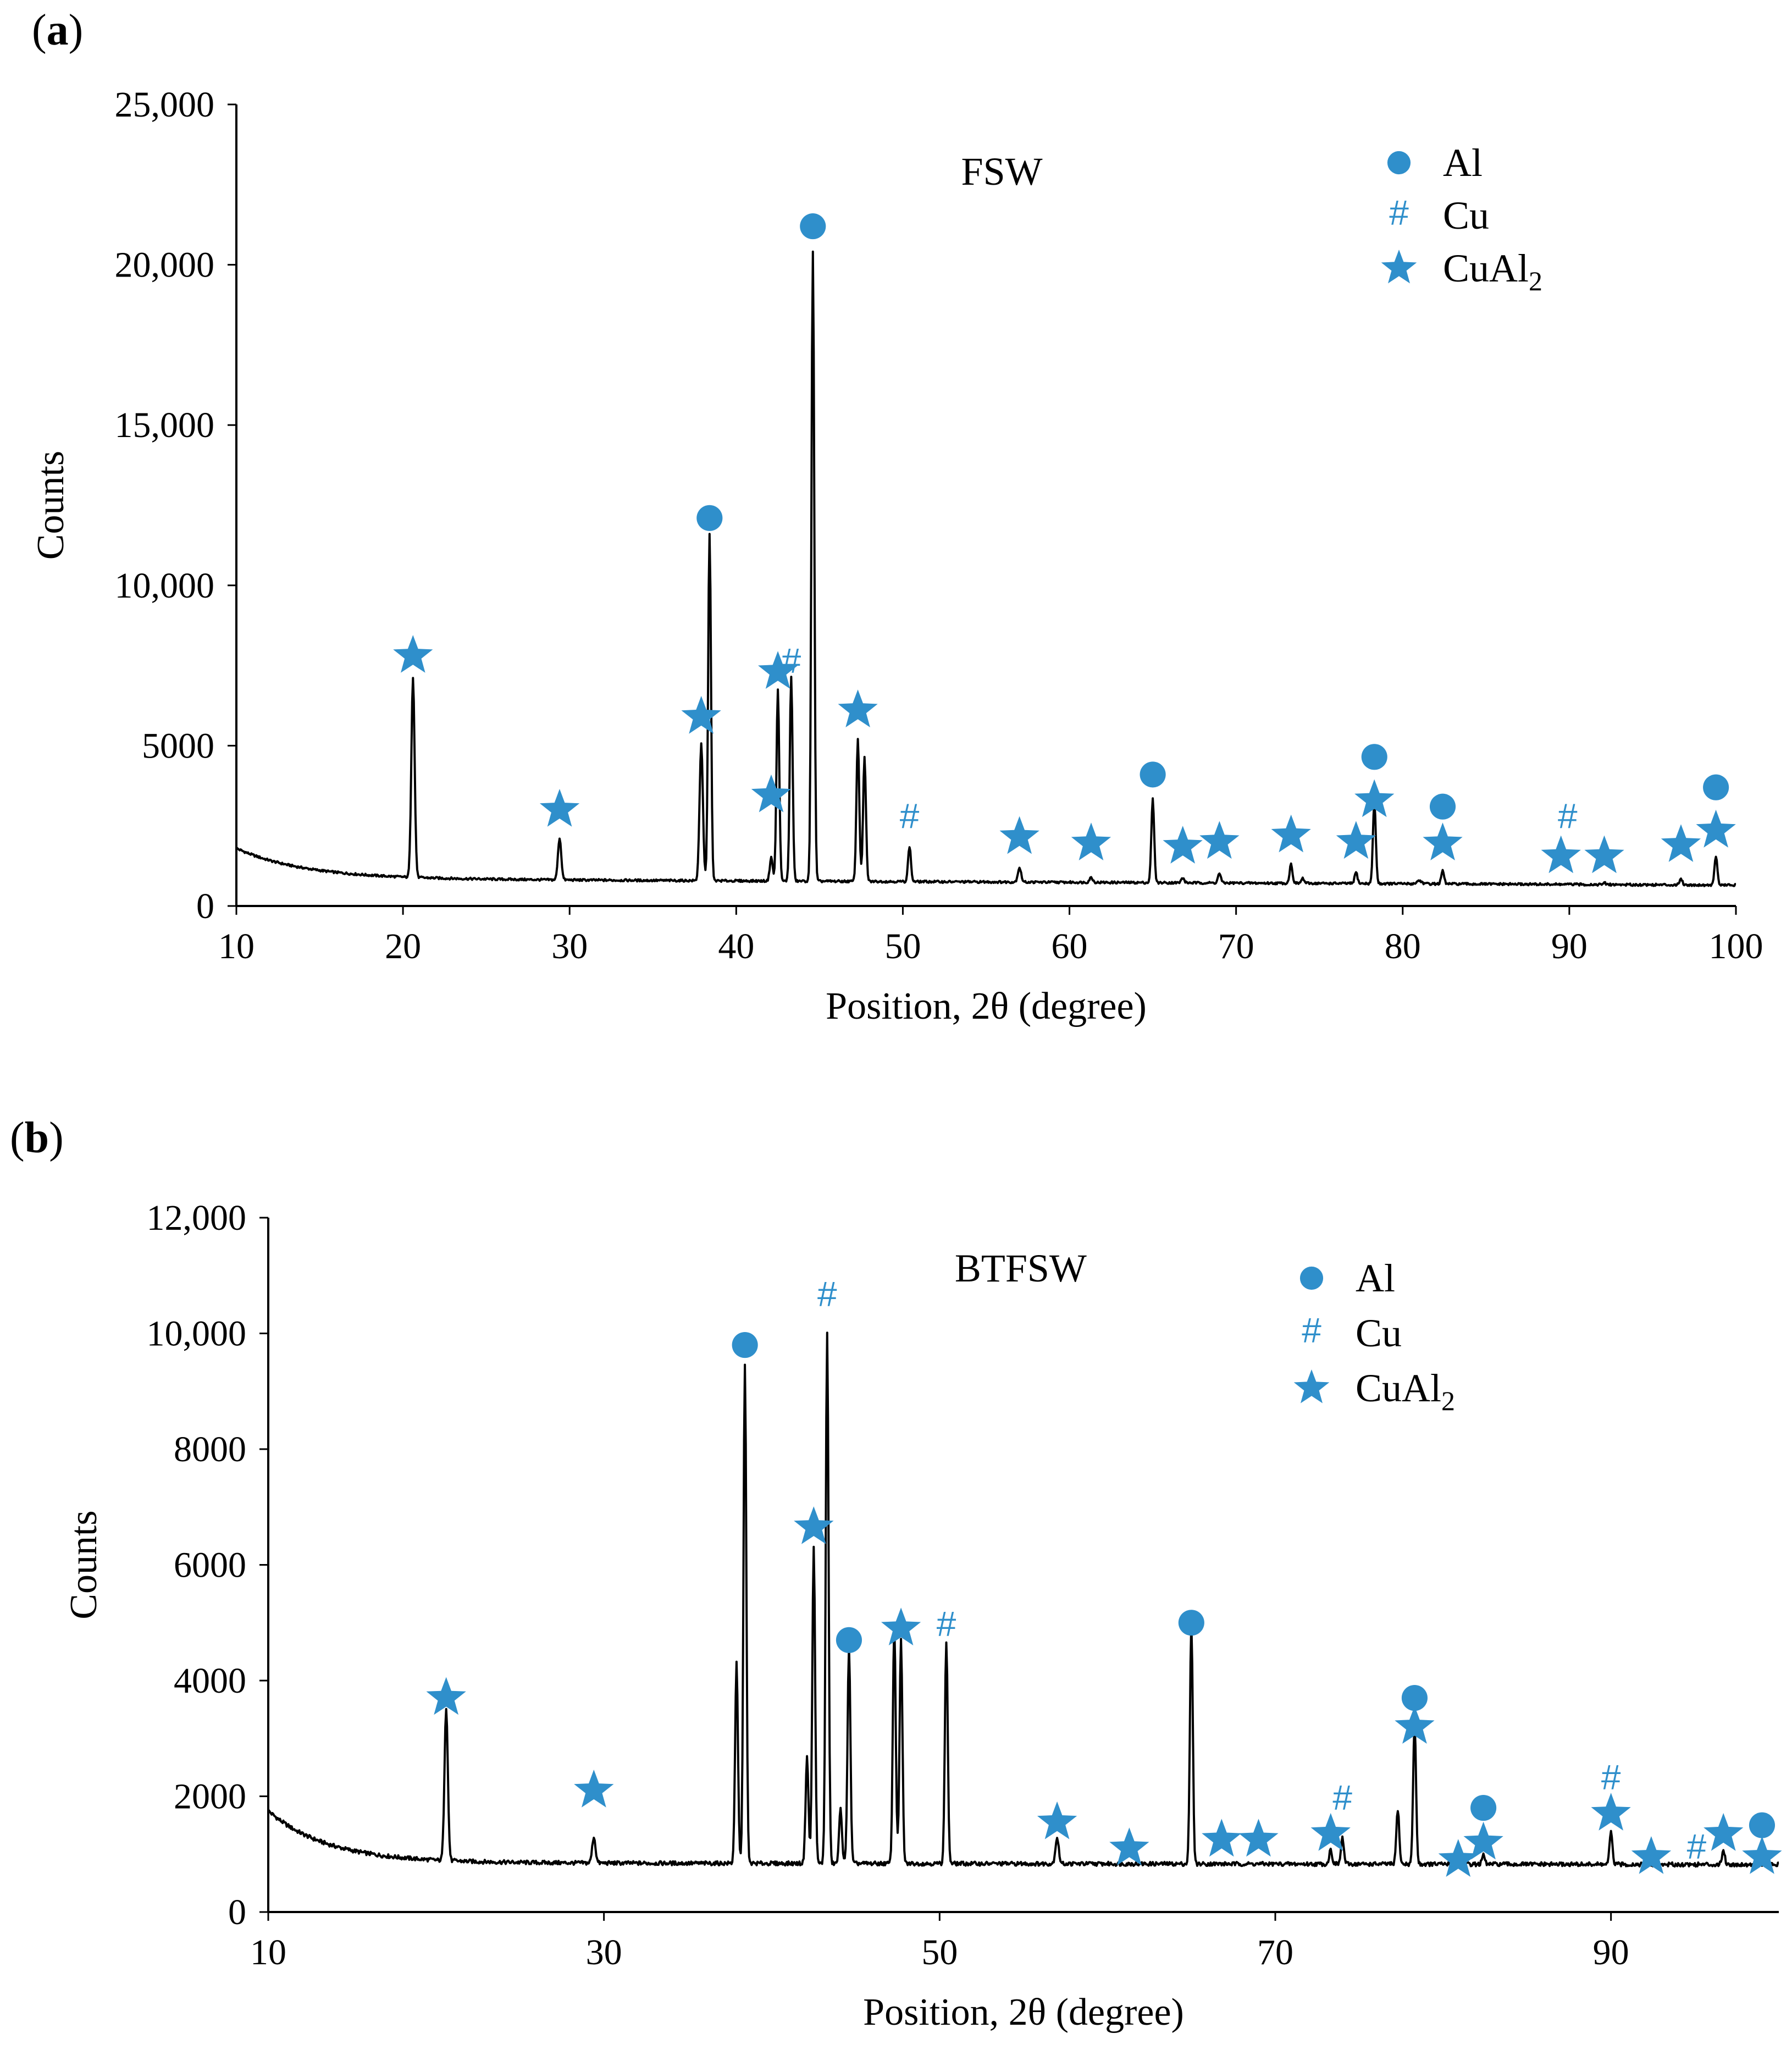  Describe the element at coordinates (37, 1138) in the screenshot. I see `panel-b-label: (b)` at that location.